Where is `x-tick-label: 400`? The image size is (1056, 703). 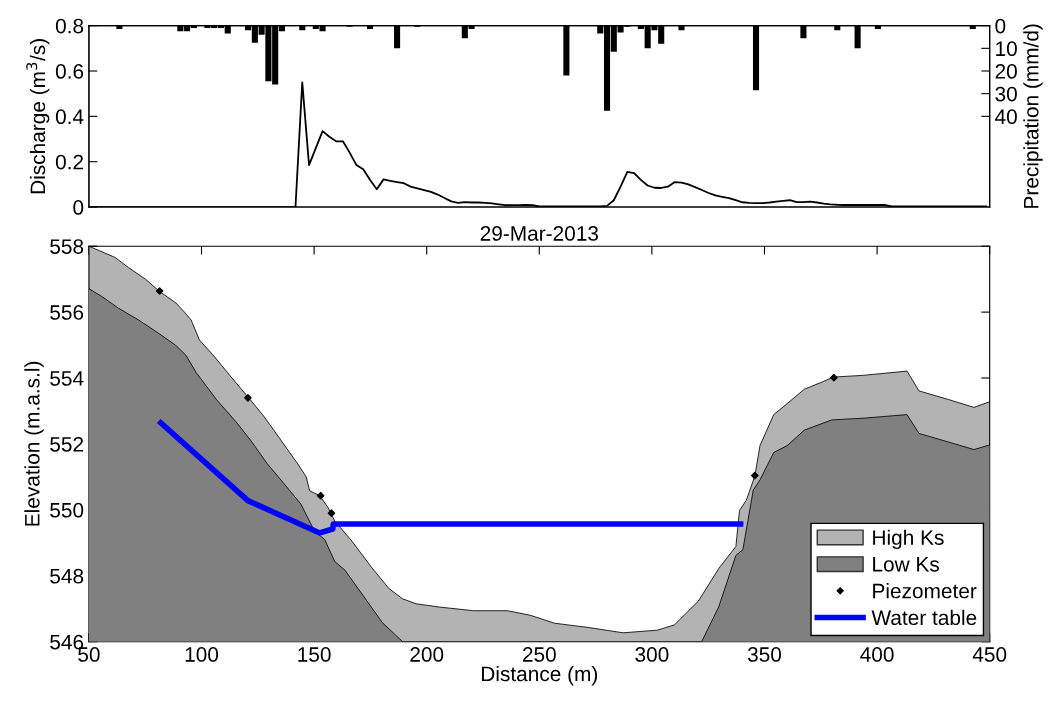 x-tick-label: 400 is located at coordinates (877, 654).